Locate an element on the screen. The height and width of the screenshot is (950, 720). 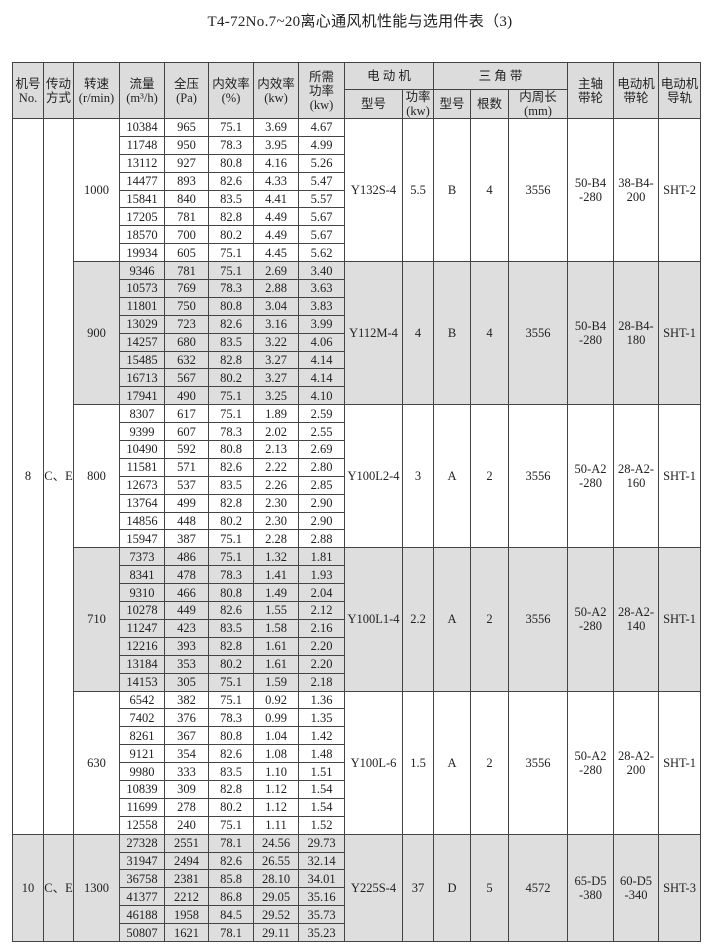
pressure-cell: 571 is located at coordinates (186, 467).